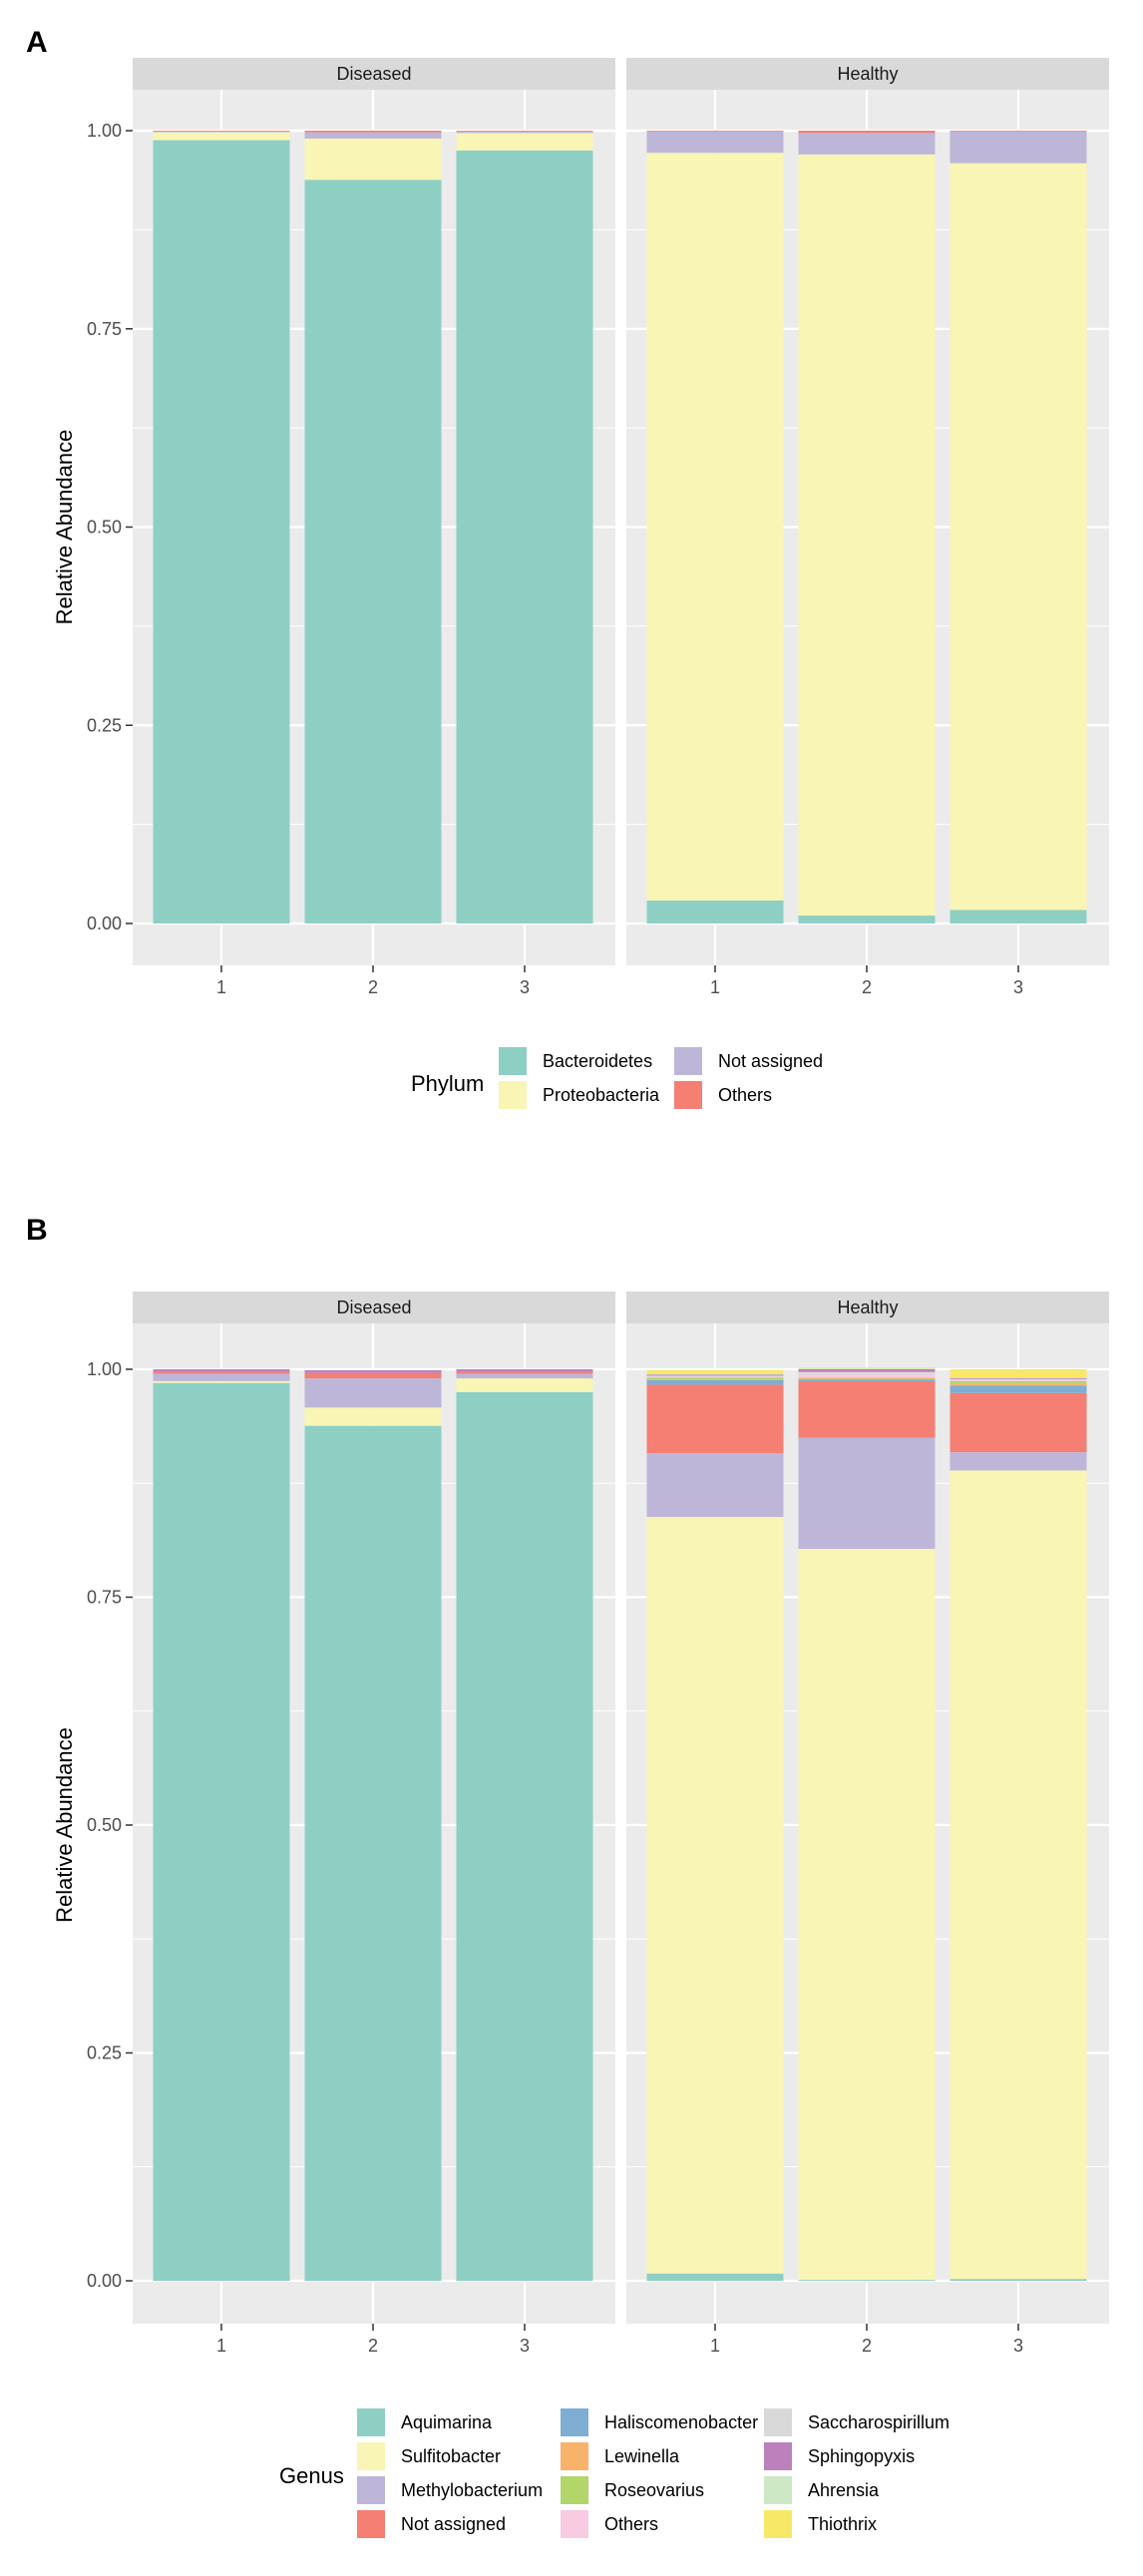 This screenshot has width=1143, height=2576. What do you see at coordinates (105, 2053) in the screenshot?
I see `y-tick-label: 0.25` at bounding box center [105, 2053].